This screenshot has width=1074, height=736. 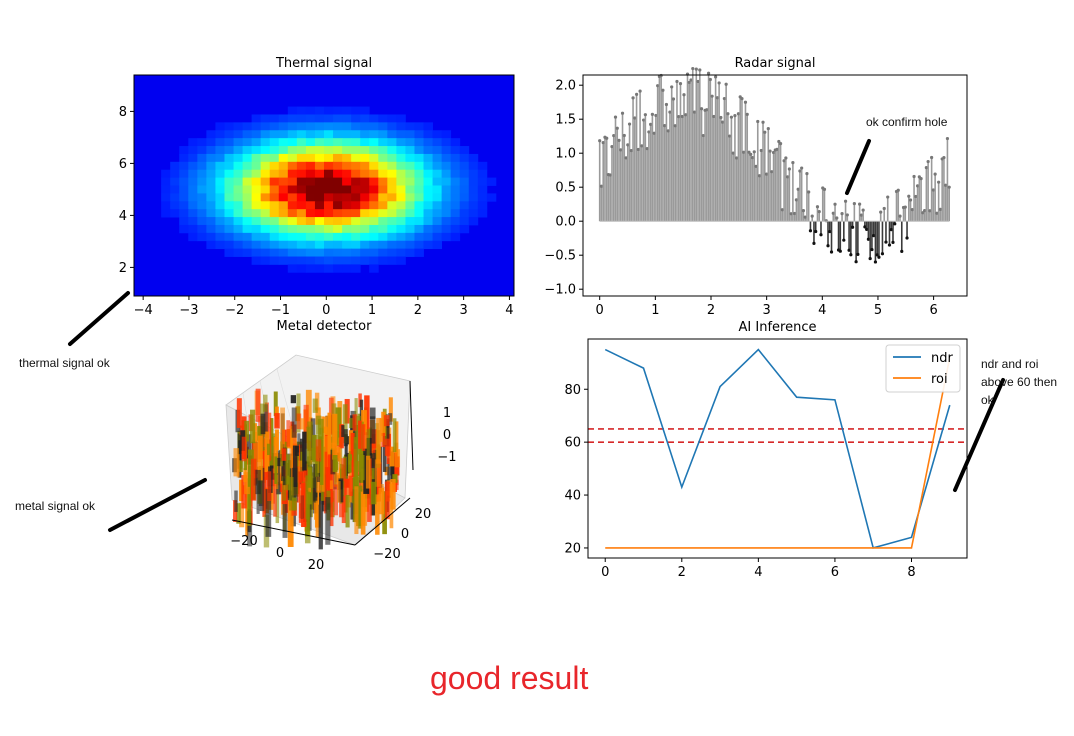 What do you see at coordinates (600, 310) in the screenshot?
I see `radar-xtick-label: 0` at bounding box center [600, 310].